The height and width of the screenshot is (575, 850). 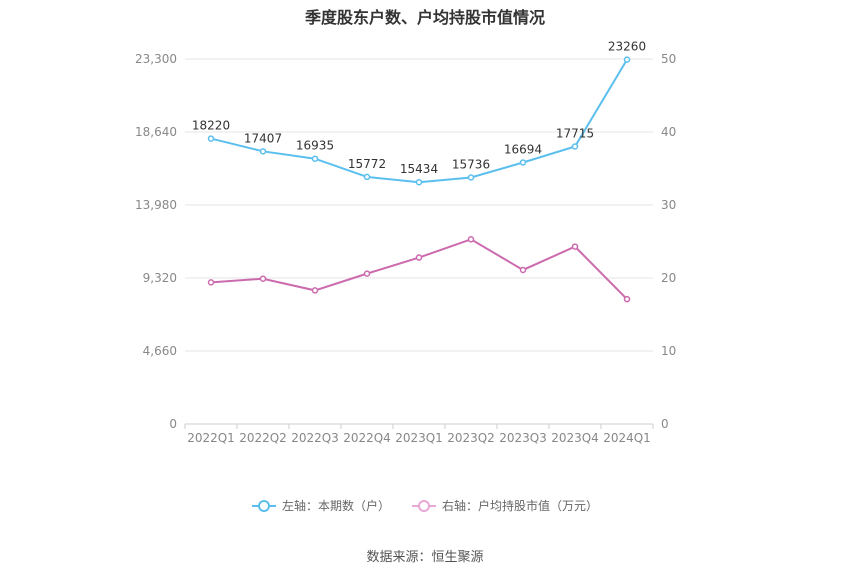 What do you see at coordinates (627, 438) in the screenshot?
I see `x-axis-tick-label: 2024Q1` at bounding box center [627, 438].